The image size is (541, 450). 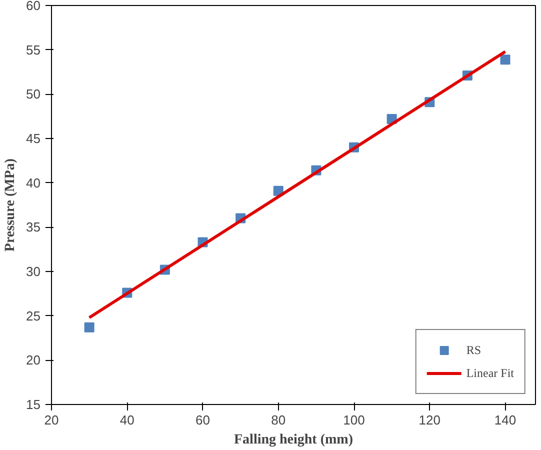 I want to click on x-tick-label: 60, so click(x=203, y=420).